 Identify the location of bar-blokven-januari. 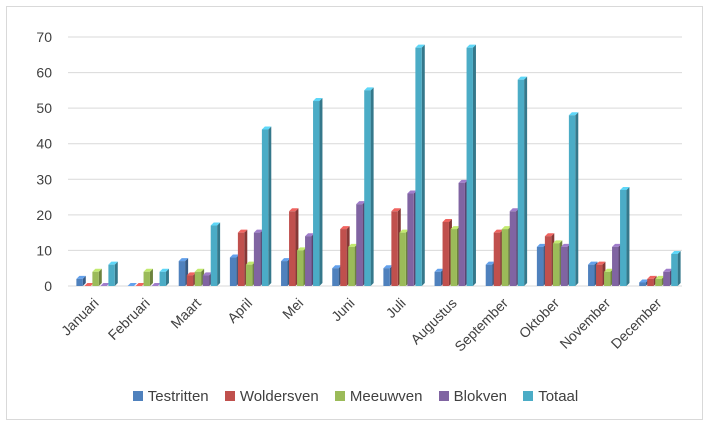
(105, 284).